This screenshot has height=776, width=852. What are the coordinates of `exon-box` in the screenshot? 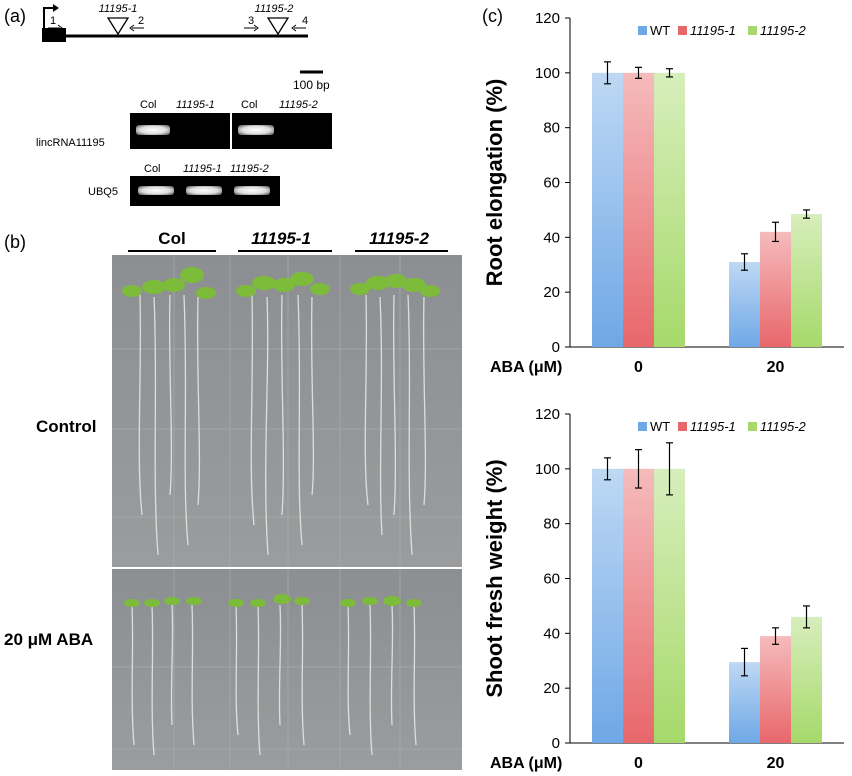 It's located at (54, 35).